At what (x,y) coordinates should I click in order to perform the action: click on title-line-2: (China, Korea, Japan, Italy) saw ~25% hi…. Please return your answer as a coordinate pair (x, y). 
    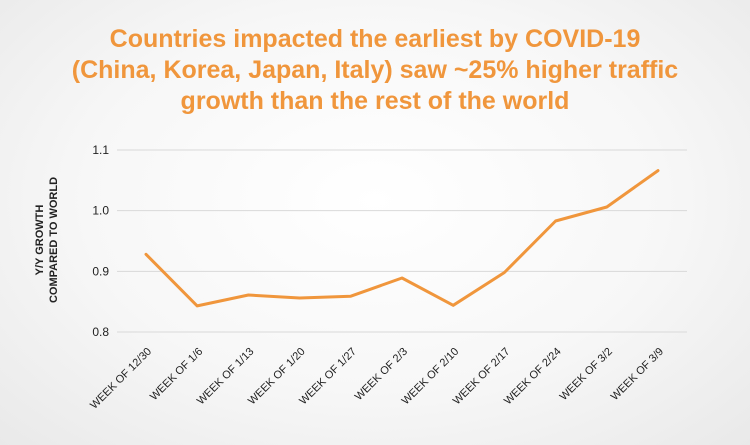
    Looking at the image, I should click on (375, 70).